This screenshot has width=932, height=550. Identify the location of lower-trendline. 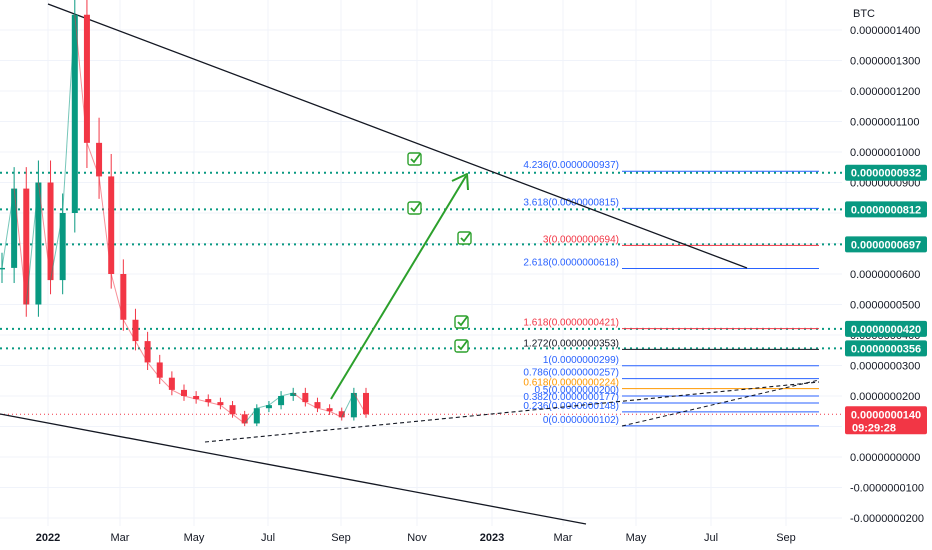
(293, 469).